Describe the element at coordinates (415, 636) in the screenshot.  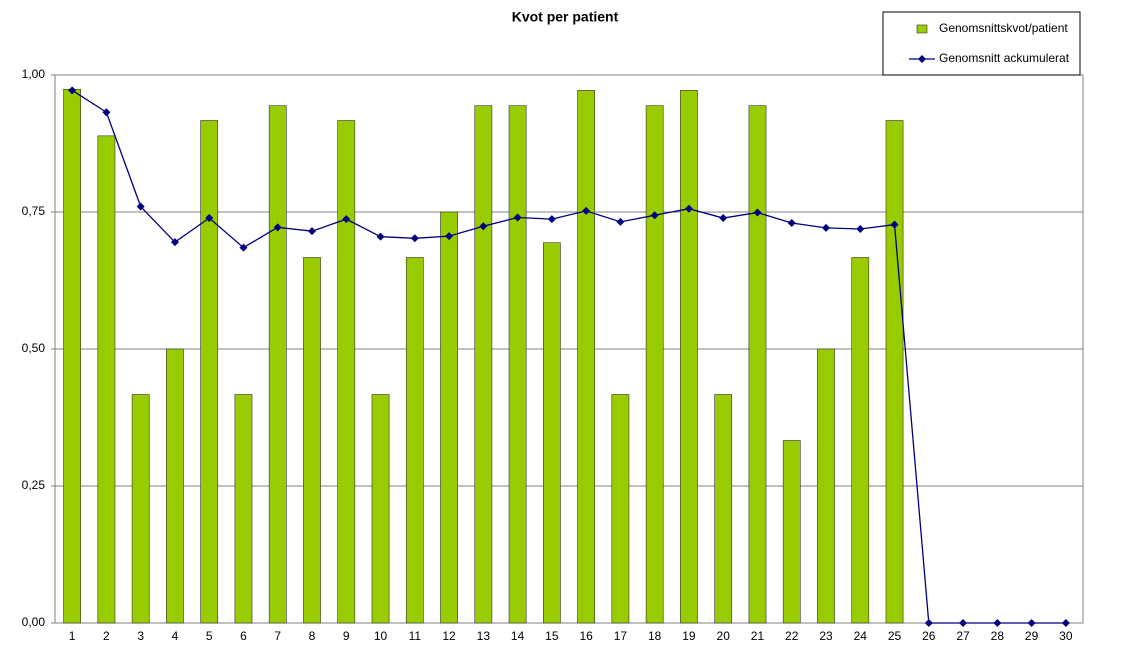
I see `x-tick-label: 11` at that location.